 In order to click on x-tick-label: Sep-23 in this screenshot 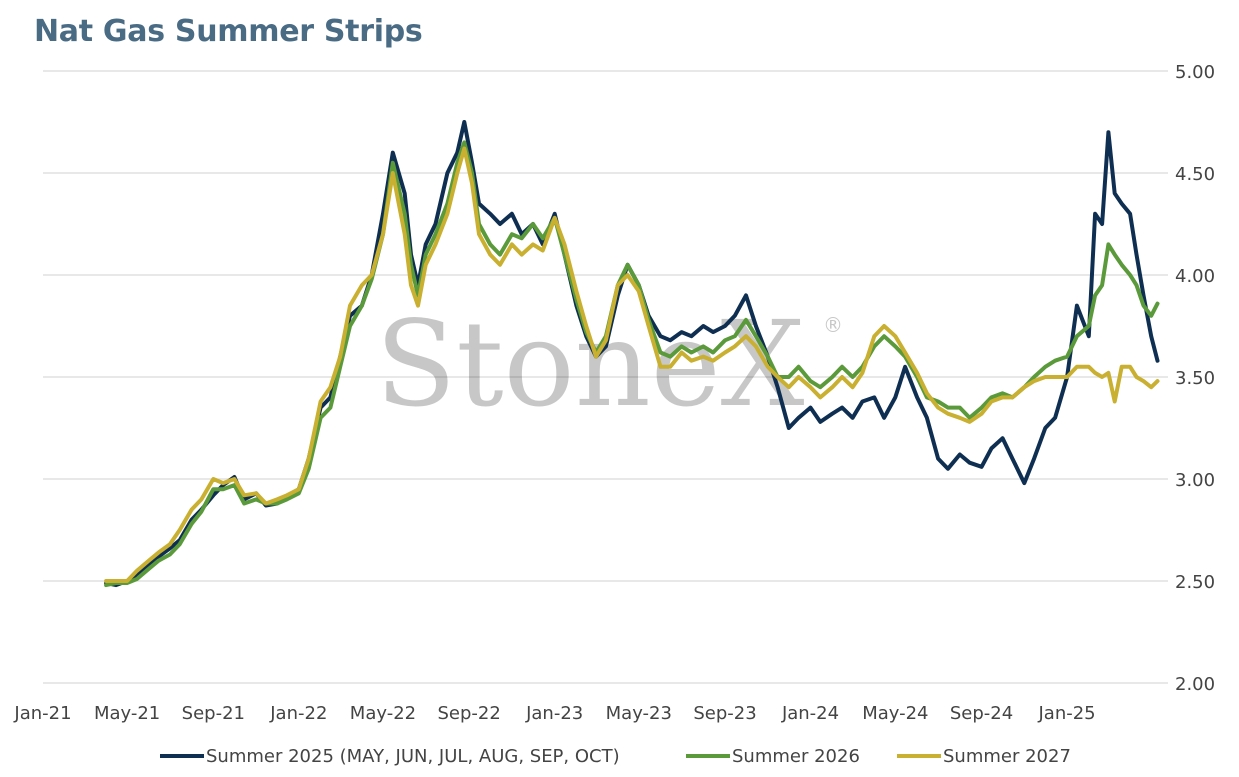, I will do `click(724, 713)`.